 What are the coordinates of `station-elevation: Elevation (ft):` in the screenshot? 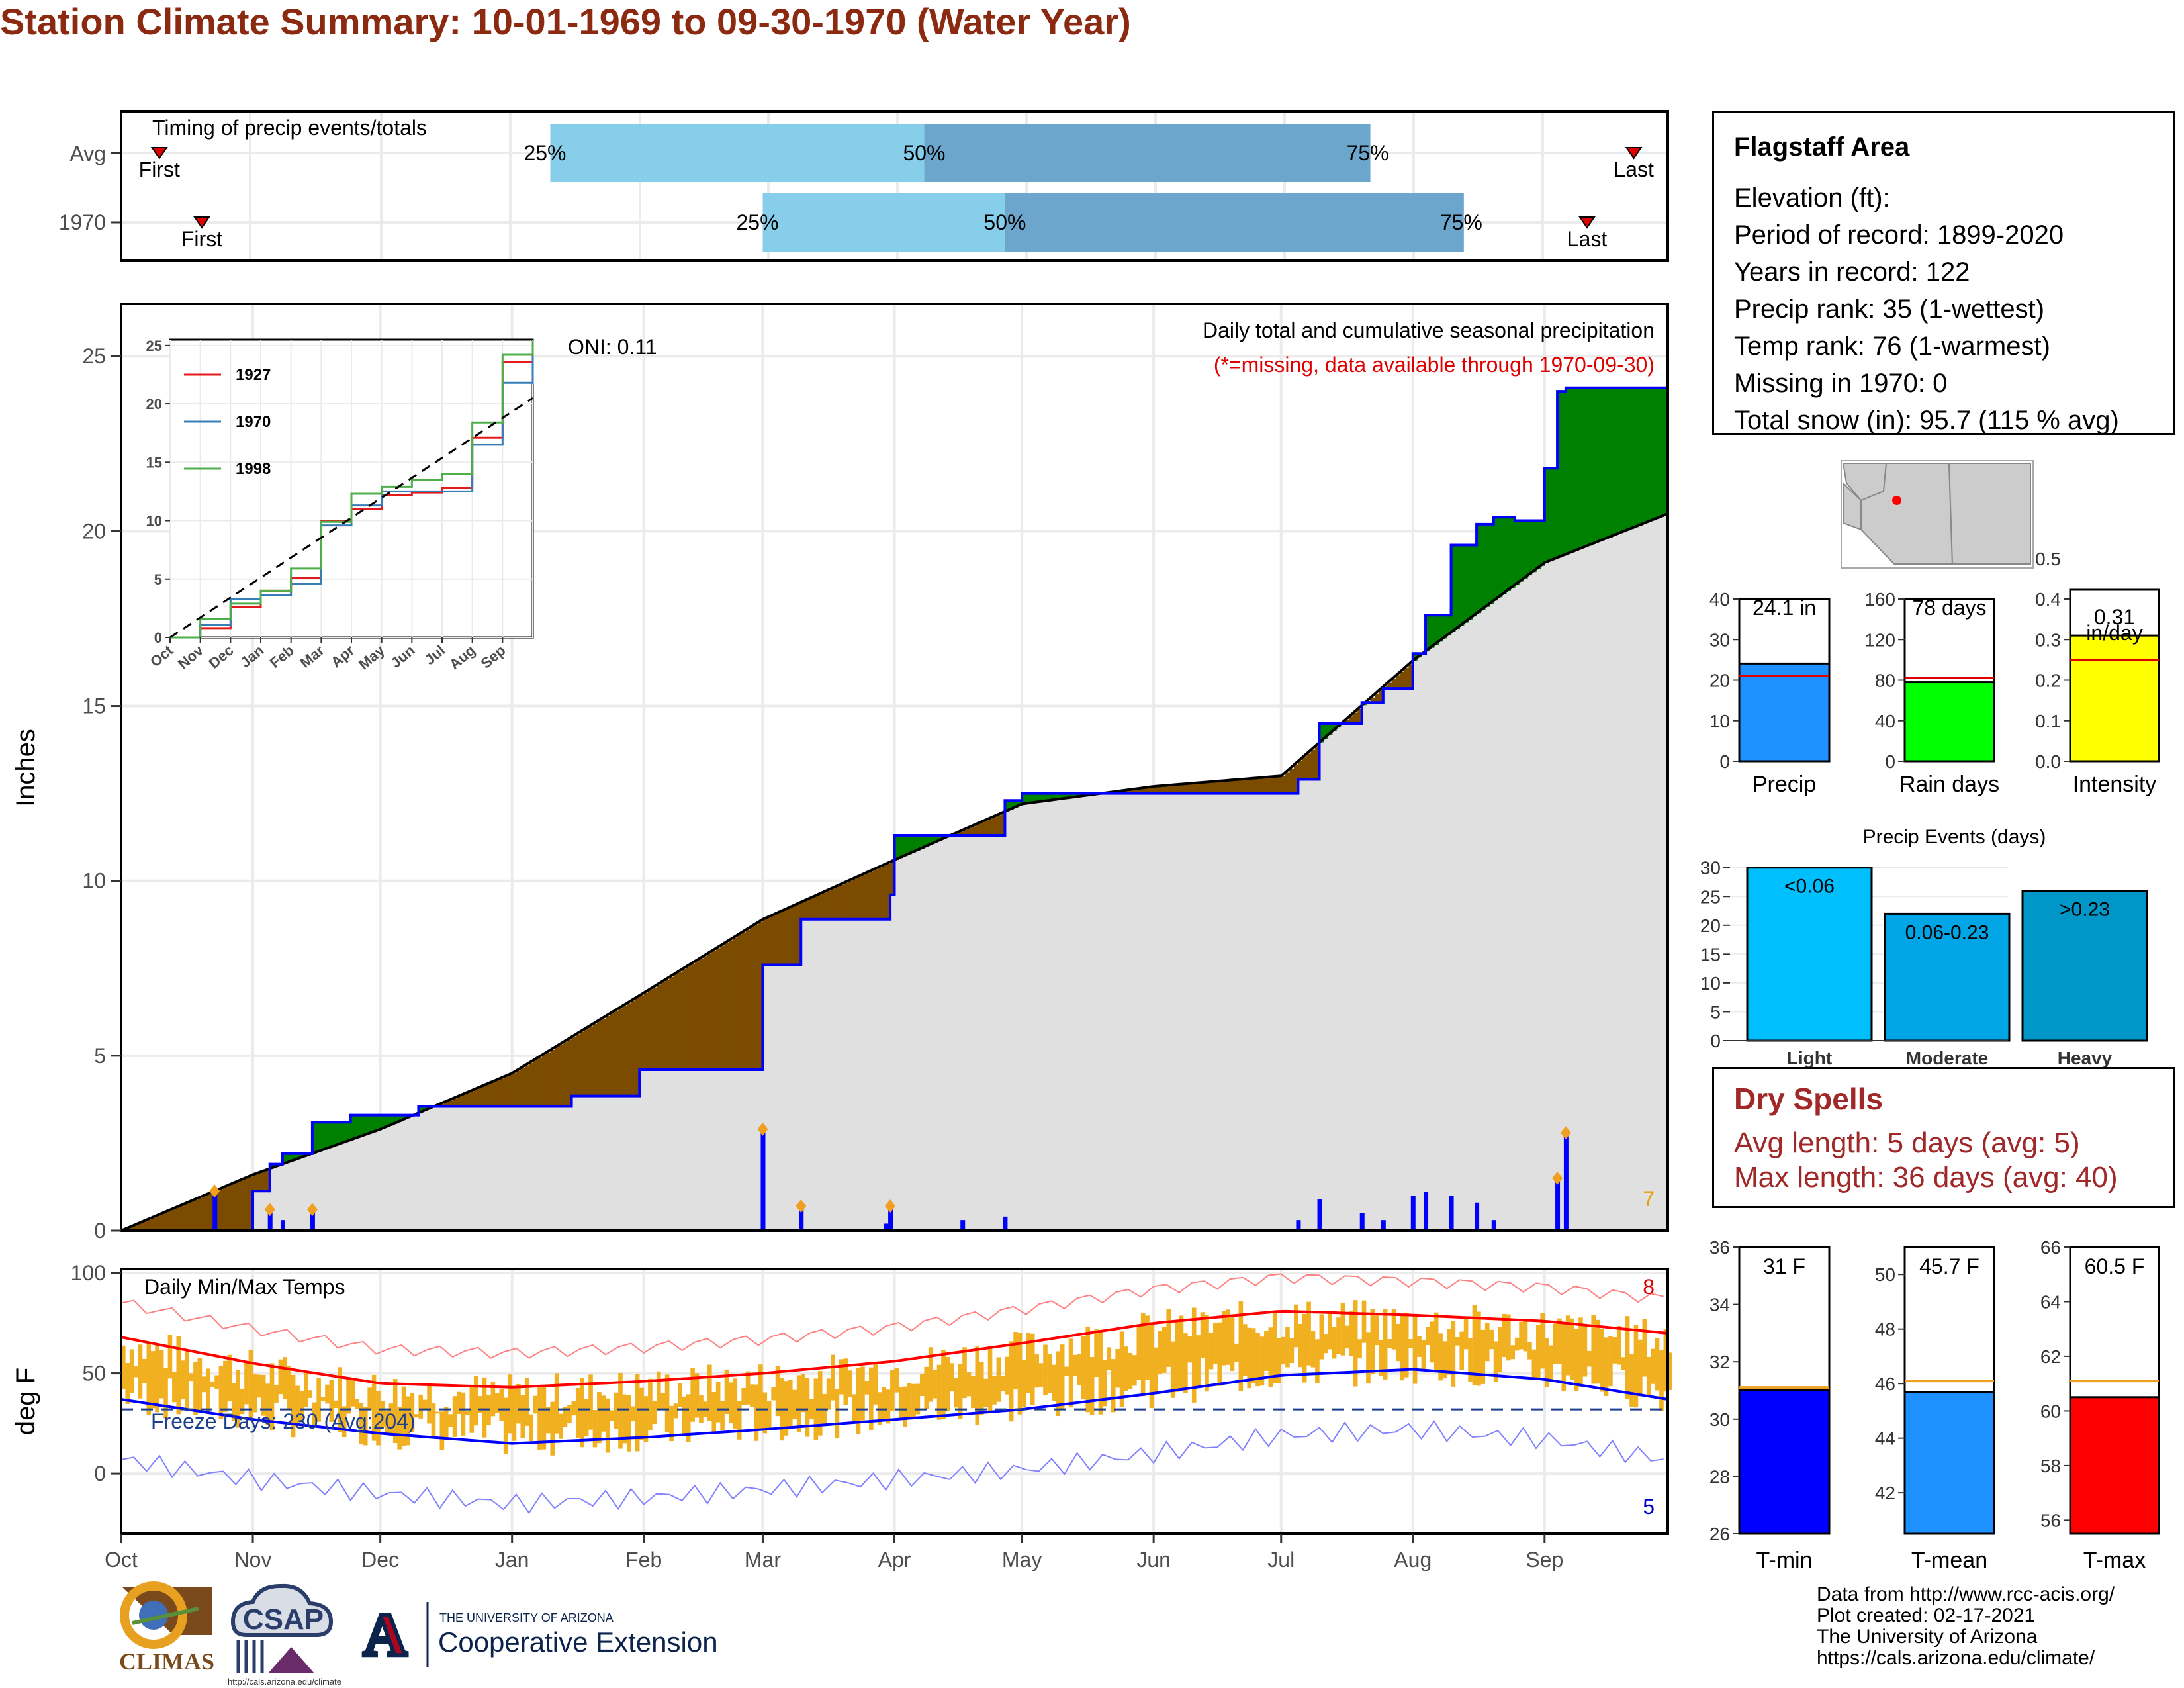 It's located at (1812, 197).